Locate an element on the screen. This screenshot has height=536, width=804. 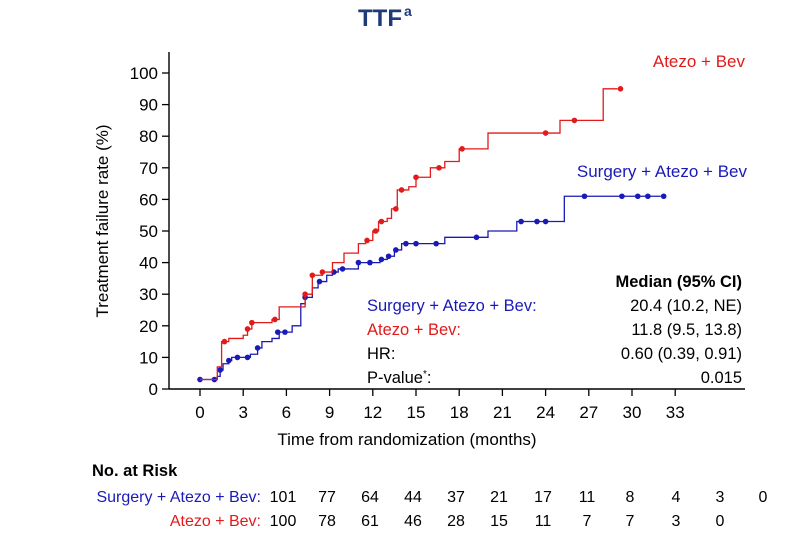
x-tick-label: 3 is located at coordinates (242, 412).